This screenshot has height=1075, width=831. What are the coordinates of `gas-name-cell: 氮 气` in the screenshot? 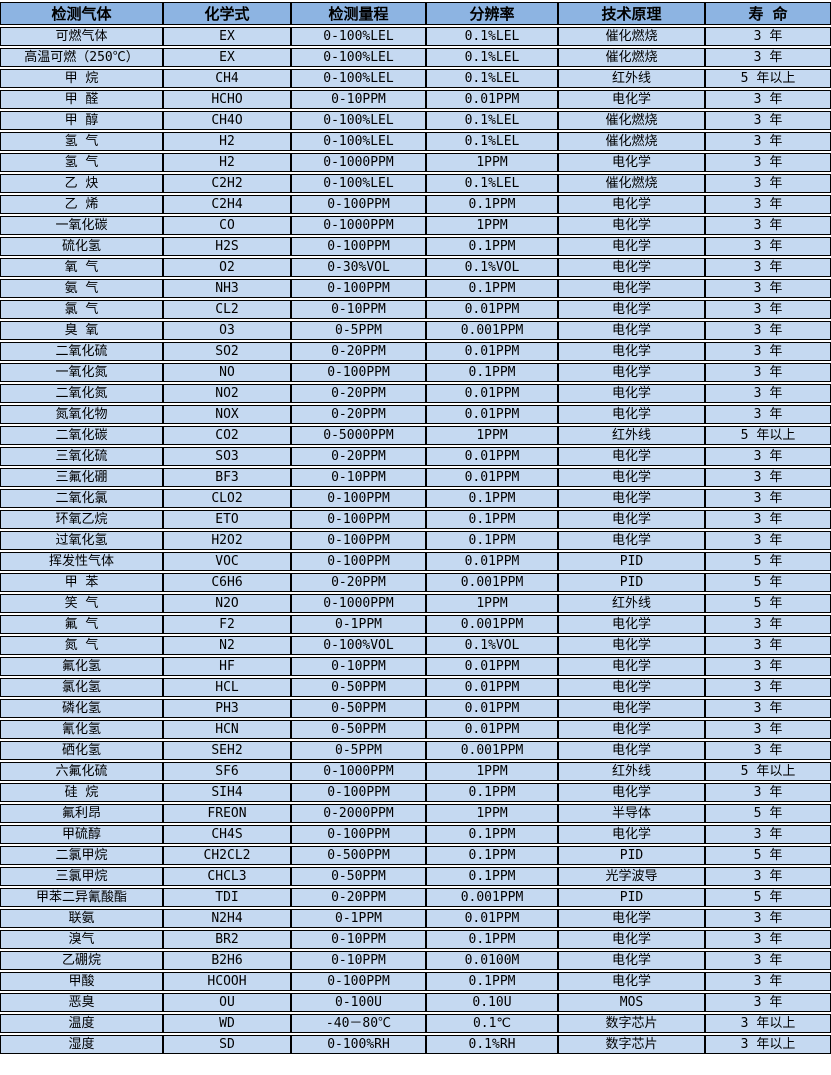 It's located at (81, 645).